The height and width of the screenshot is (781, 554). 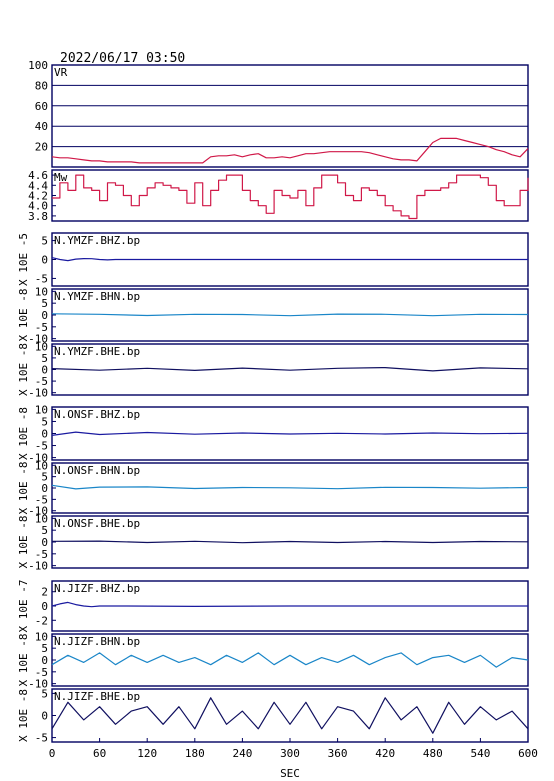 What do you see at coordinates (41, 147) in the screenshot?
I see `y-tick-label: 20` at bounding box center [41, 147].